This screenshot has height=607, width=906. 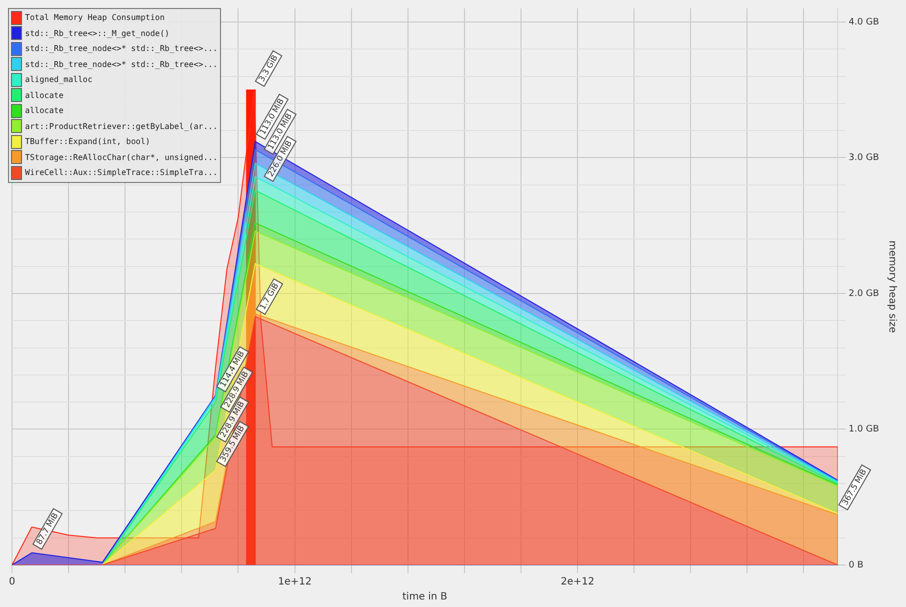 I want to click on y-tick-label: 1.0 GB, so click(x=864, y=429).